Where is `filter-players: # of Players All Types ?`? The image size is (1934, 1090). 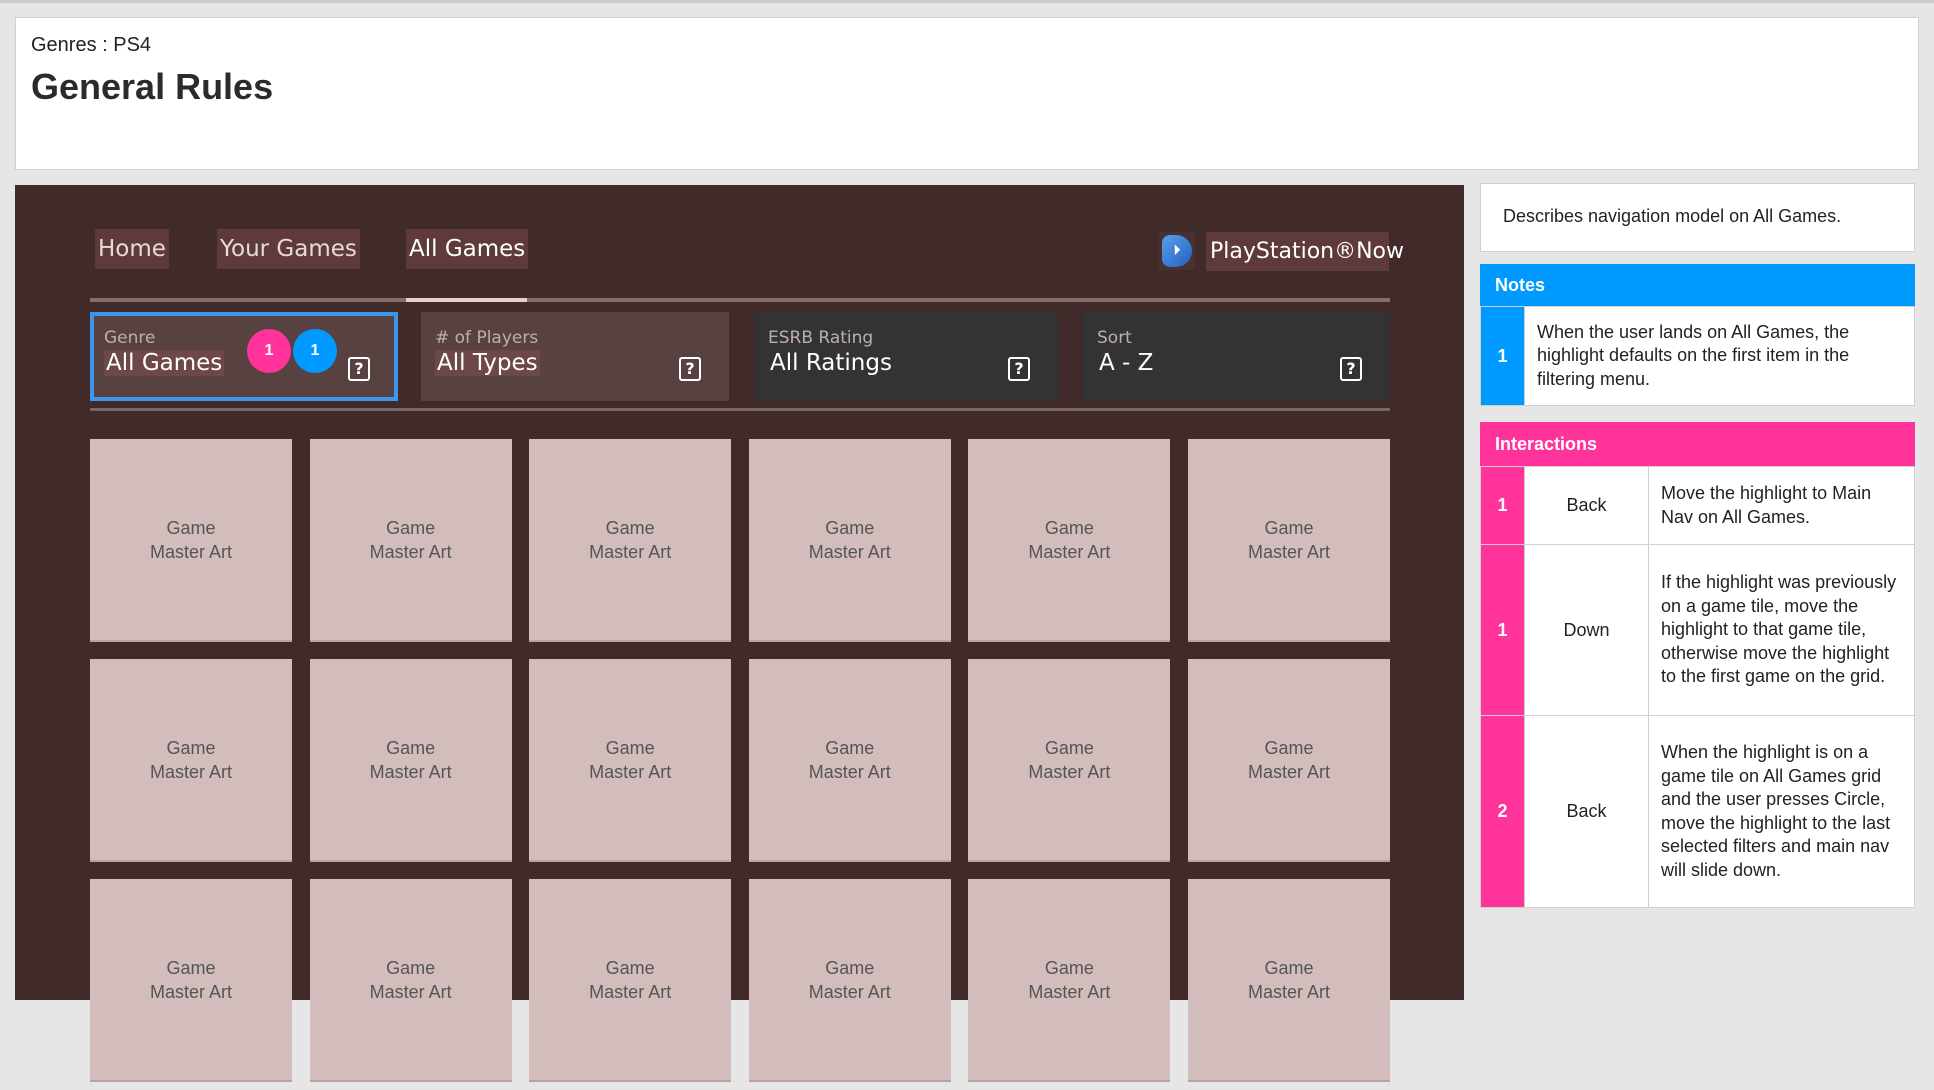 filter-players: # of Players All Types ? is located at coordinates (575, 356).